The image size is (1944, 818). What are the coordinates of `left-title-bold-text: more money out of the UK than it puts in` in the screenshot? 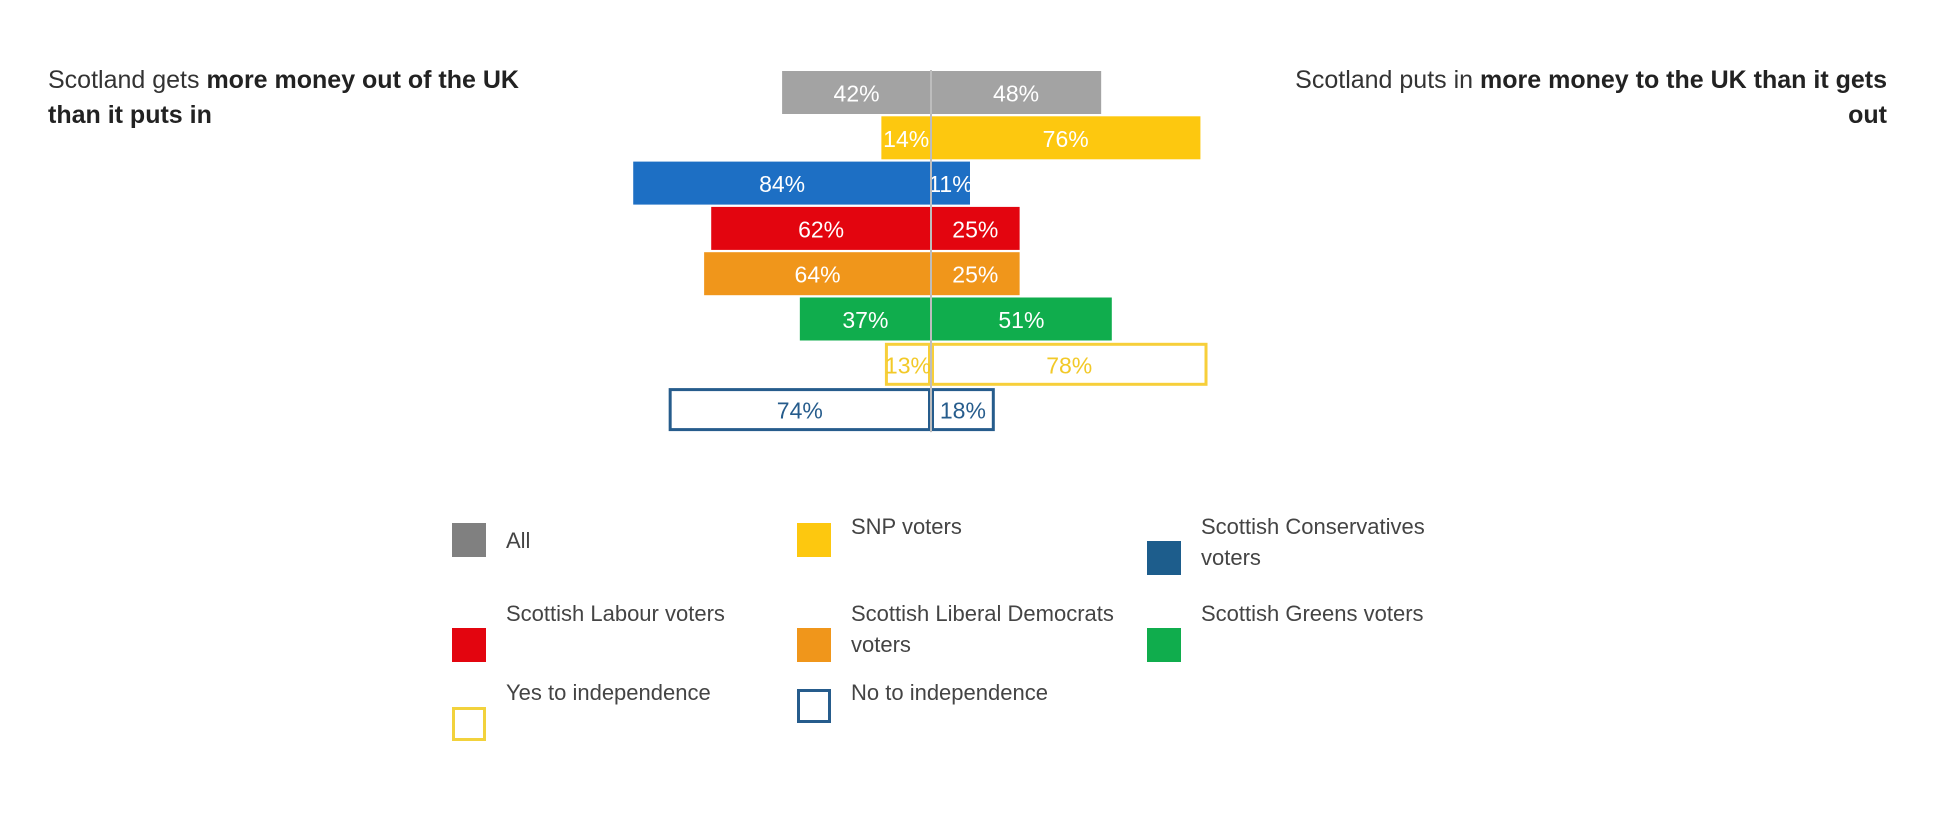 It's located at (283, 97).